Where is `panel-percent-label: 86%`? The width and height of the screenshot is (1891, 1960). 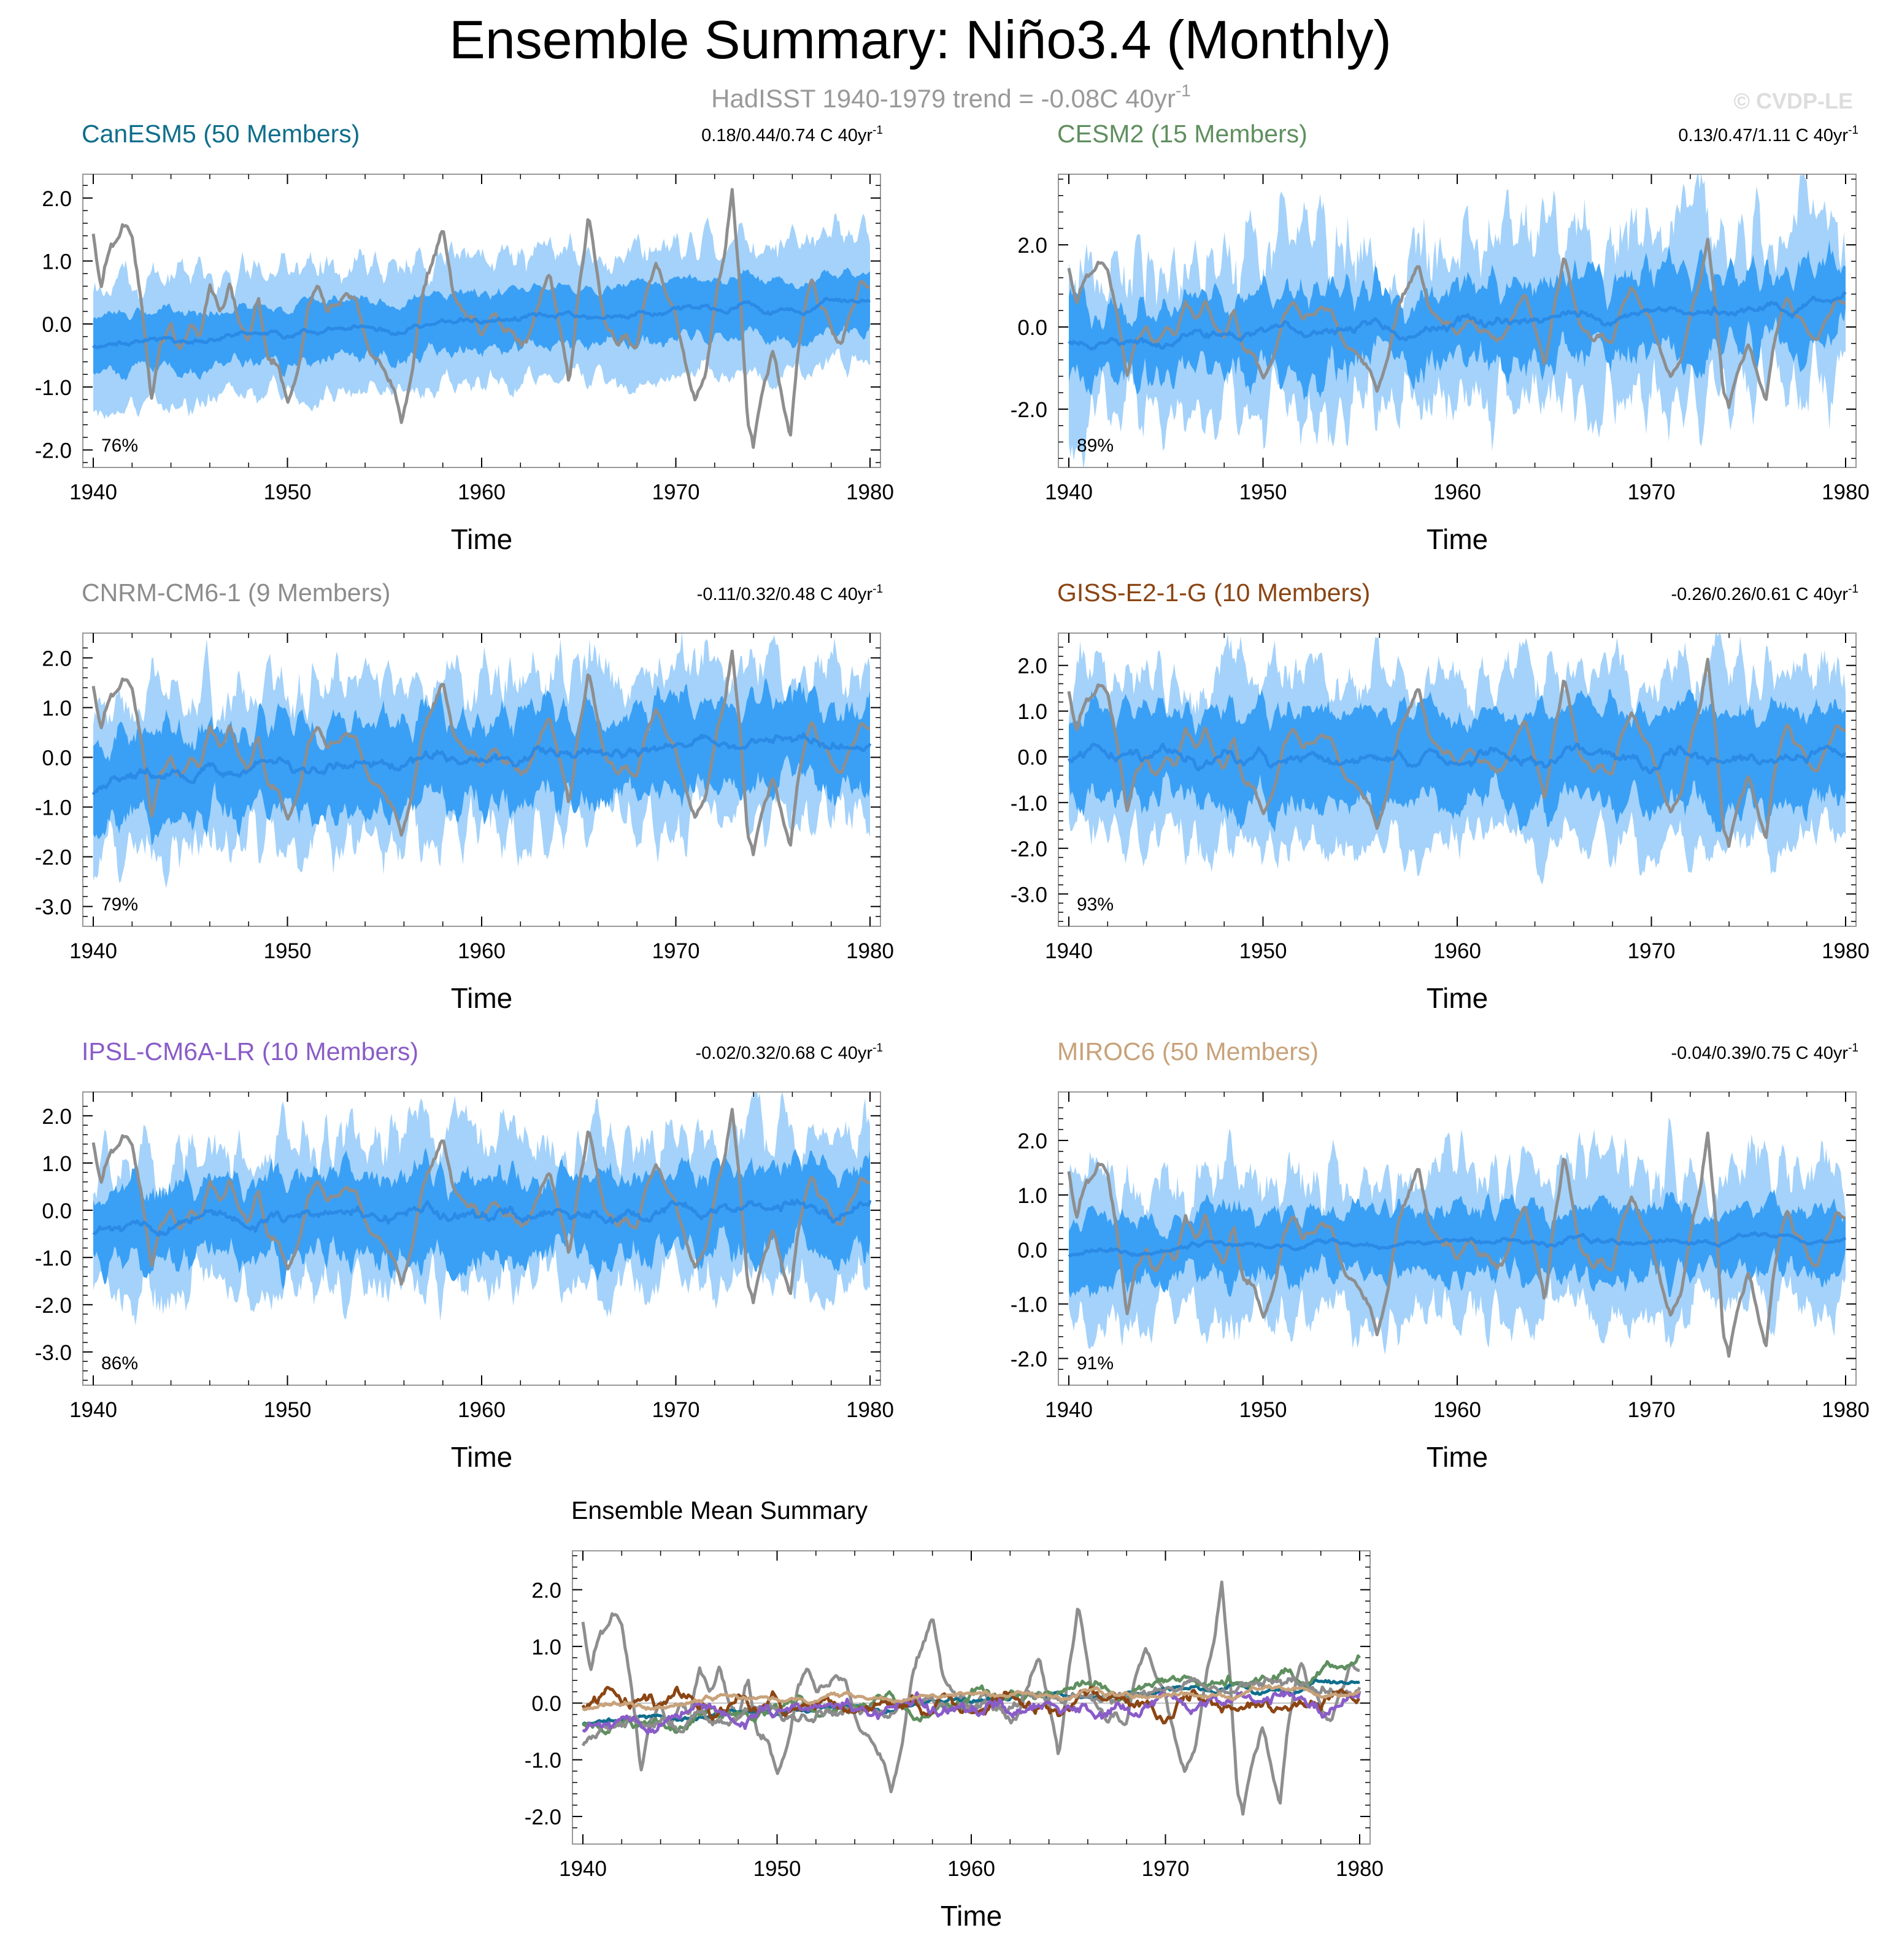
panel-percent-label: 86% is located at coordinates (119, 1363).